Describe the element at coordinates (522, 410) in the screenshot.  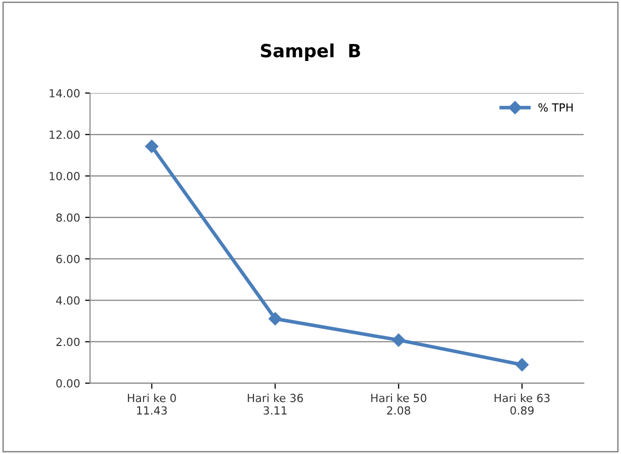
I see `data-label: 0.89` at that location.